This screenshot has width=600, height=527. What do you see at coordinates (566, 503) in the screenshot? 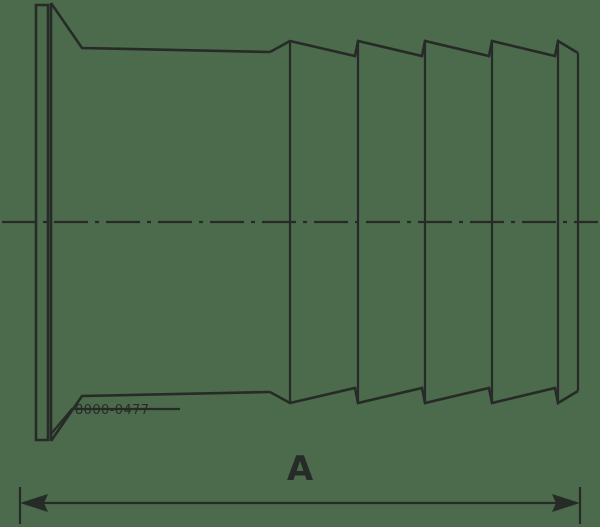
I see `dimension-arrow-right` at bounding box center [566, 503].